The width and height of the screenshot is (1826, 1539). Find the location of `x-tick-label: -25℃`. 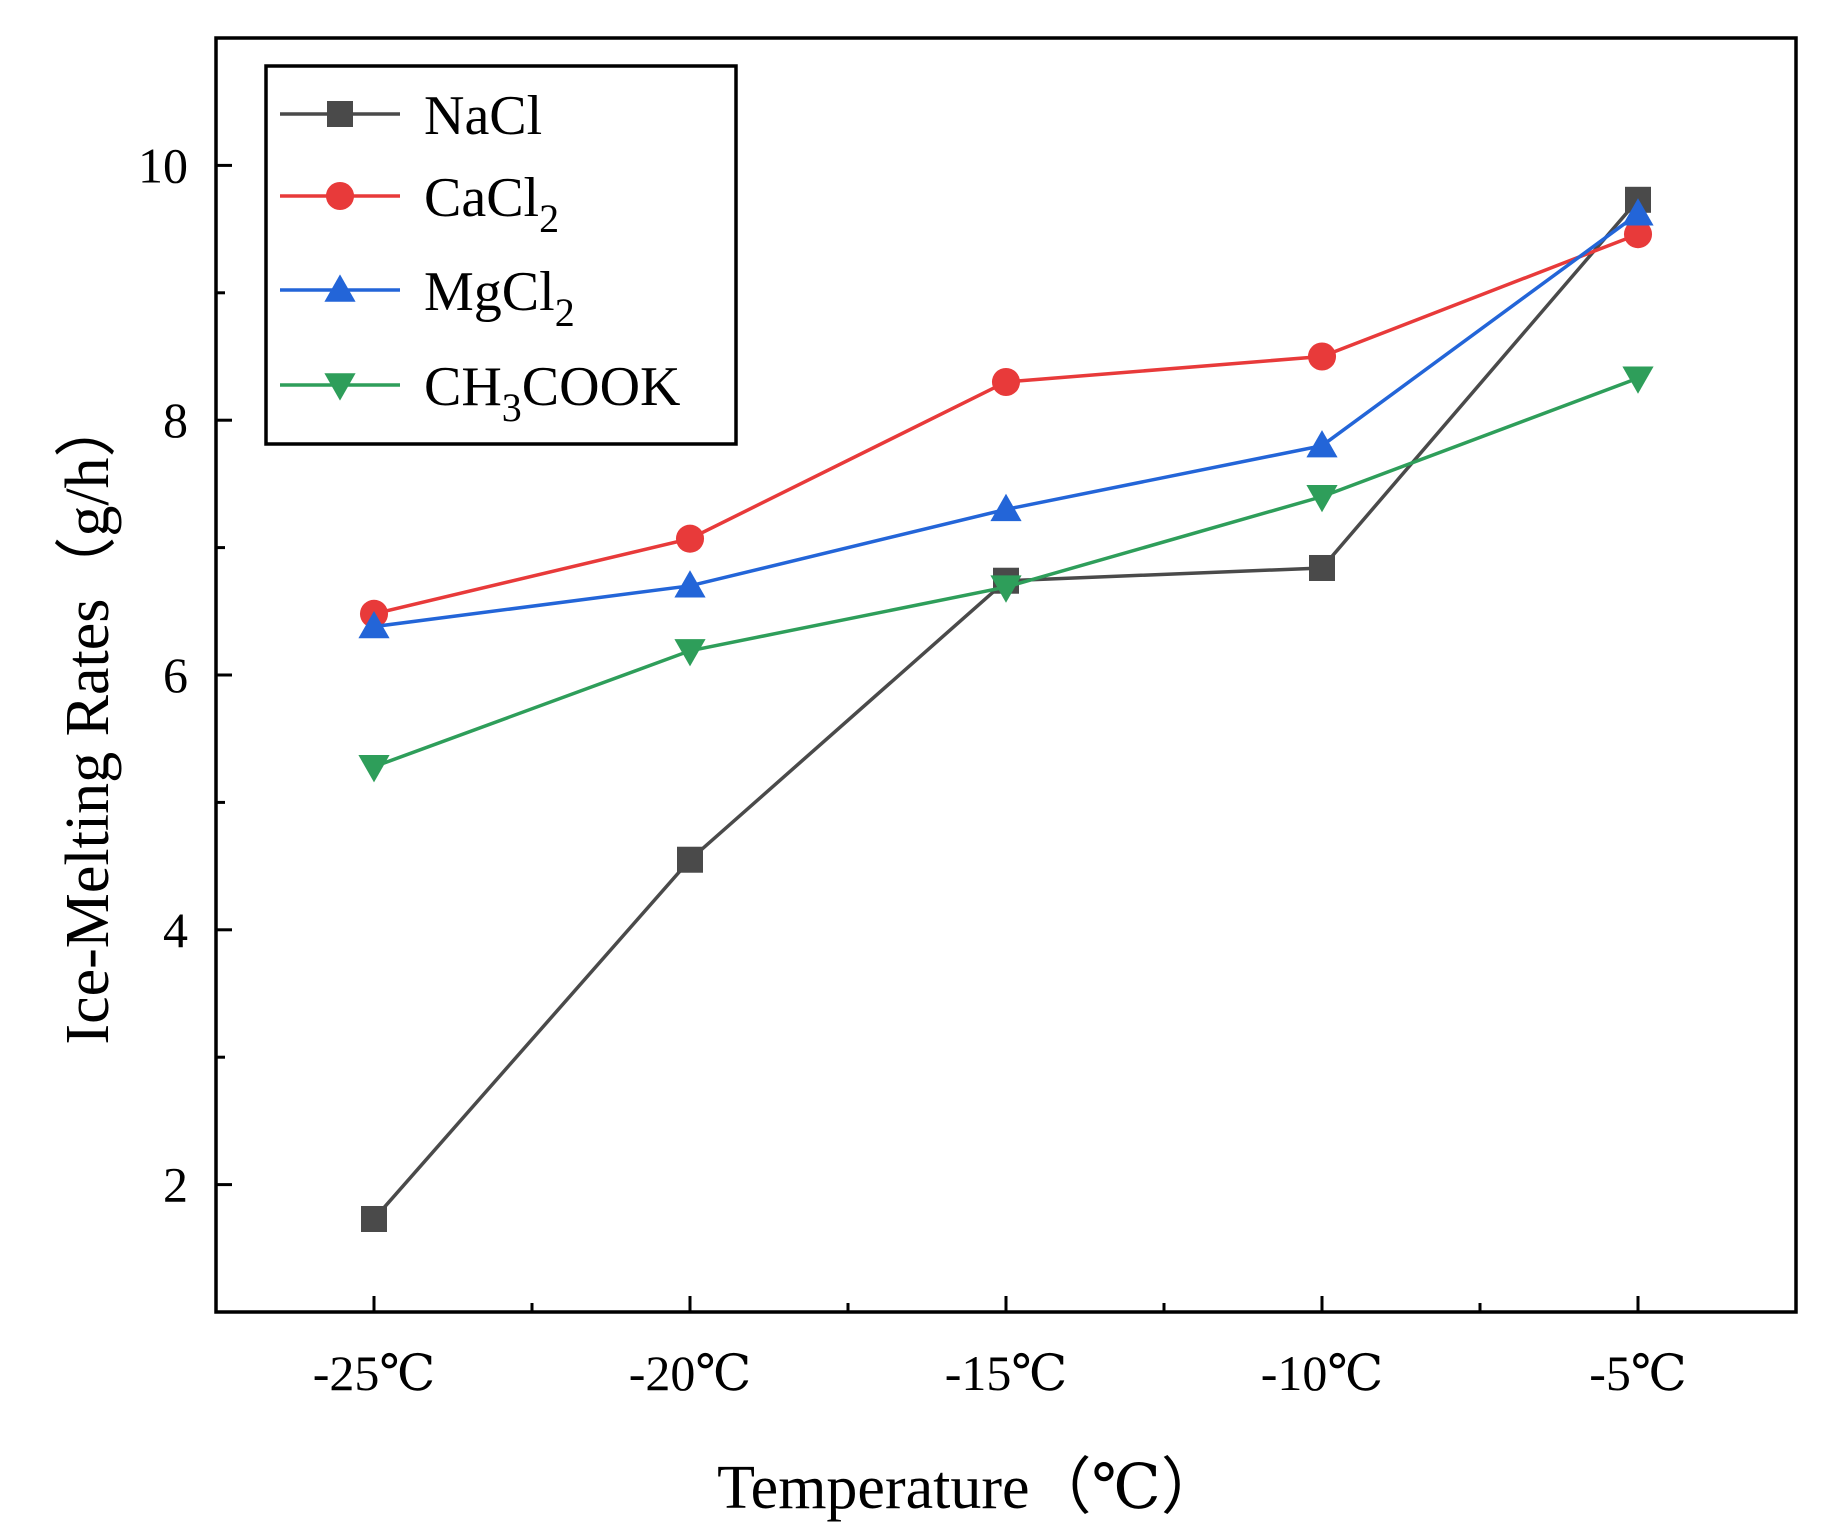

x-tick-label: -25℃ is located at coordinates (374, 1373).